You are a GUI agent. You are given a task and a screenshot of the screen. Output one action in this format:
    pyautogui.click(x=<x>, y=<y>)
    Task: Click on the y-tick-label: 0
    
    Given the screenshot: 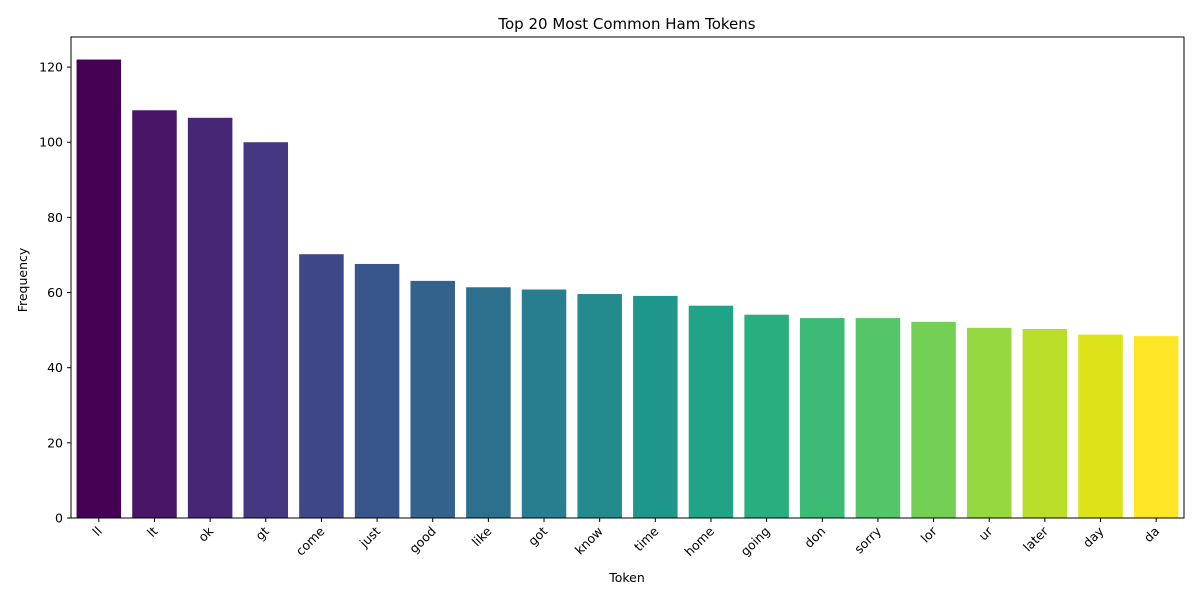 What is the action you would take?
    pyautogui.click(x=59, y=518)
    